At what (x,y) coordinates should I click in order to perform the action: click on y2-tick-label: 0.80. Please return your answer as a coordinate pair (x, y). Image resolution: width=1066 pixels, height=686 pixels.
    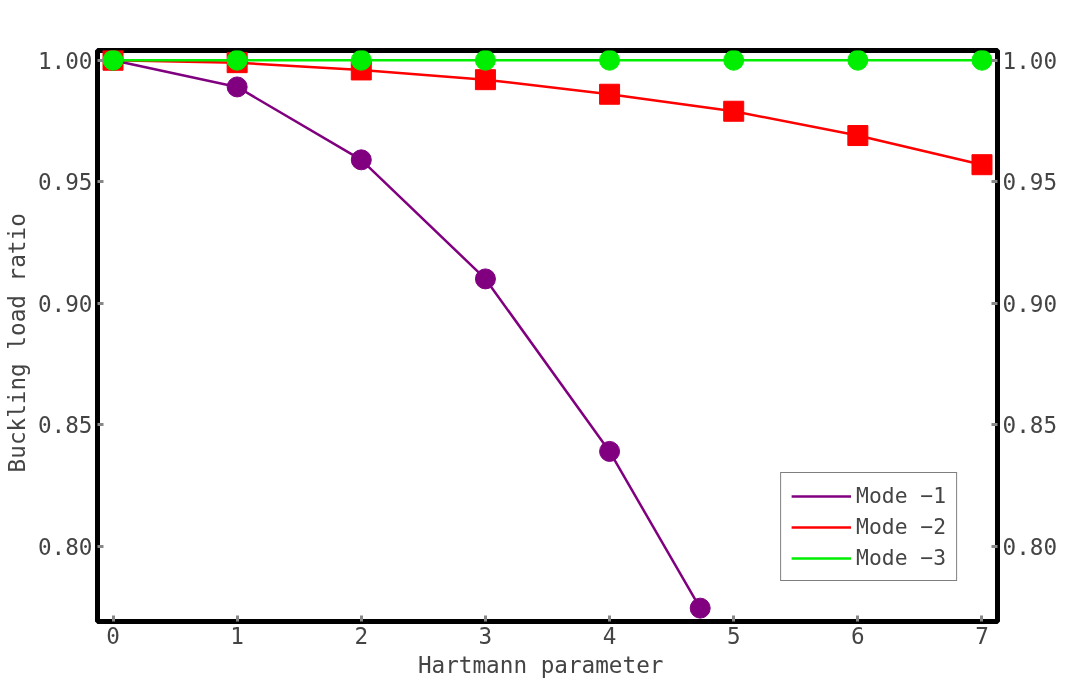
    Looking at the image, I should click on (1030, 546).